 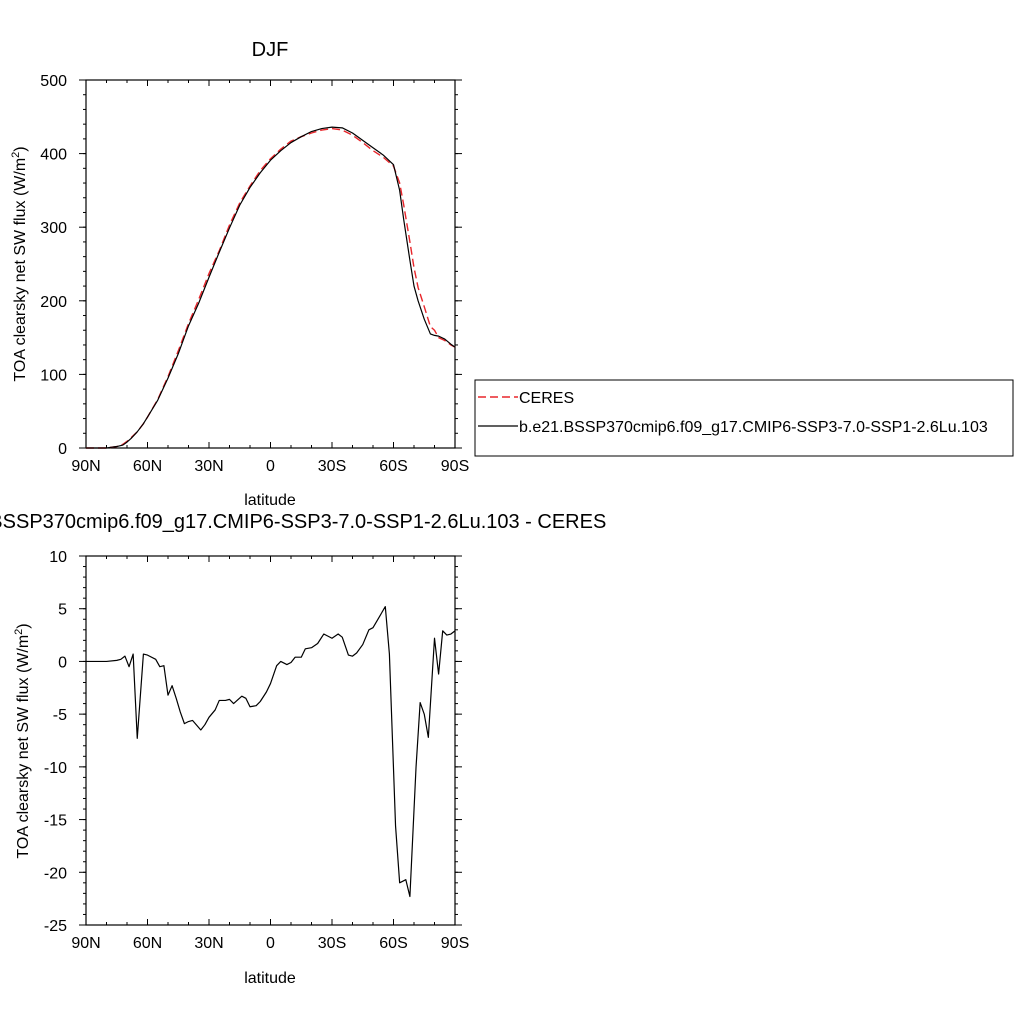 What do you see at coordinates (60, 715) in the screenshot?
I see `y-tick-label: -5` at bounding box center [60, 715].